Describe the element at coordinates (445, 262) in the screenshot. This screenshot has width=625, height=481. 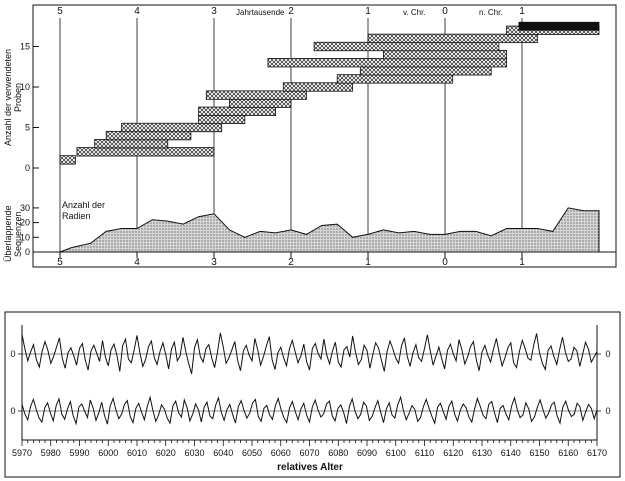
I see `millennium-label-bottom: 0` at that location.